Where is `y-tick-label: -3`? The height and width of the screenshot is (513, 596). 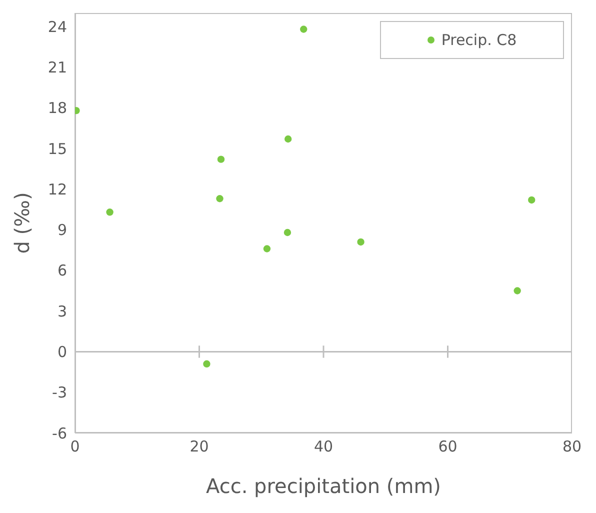
y-tick-label: -3 is located at coordinates (59, 393).